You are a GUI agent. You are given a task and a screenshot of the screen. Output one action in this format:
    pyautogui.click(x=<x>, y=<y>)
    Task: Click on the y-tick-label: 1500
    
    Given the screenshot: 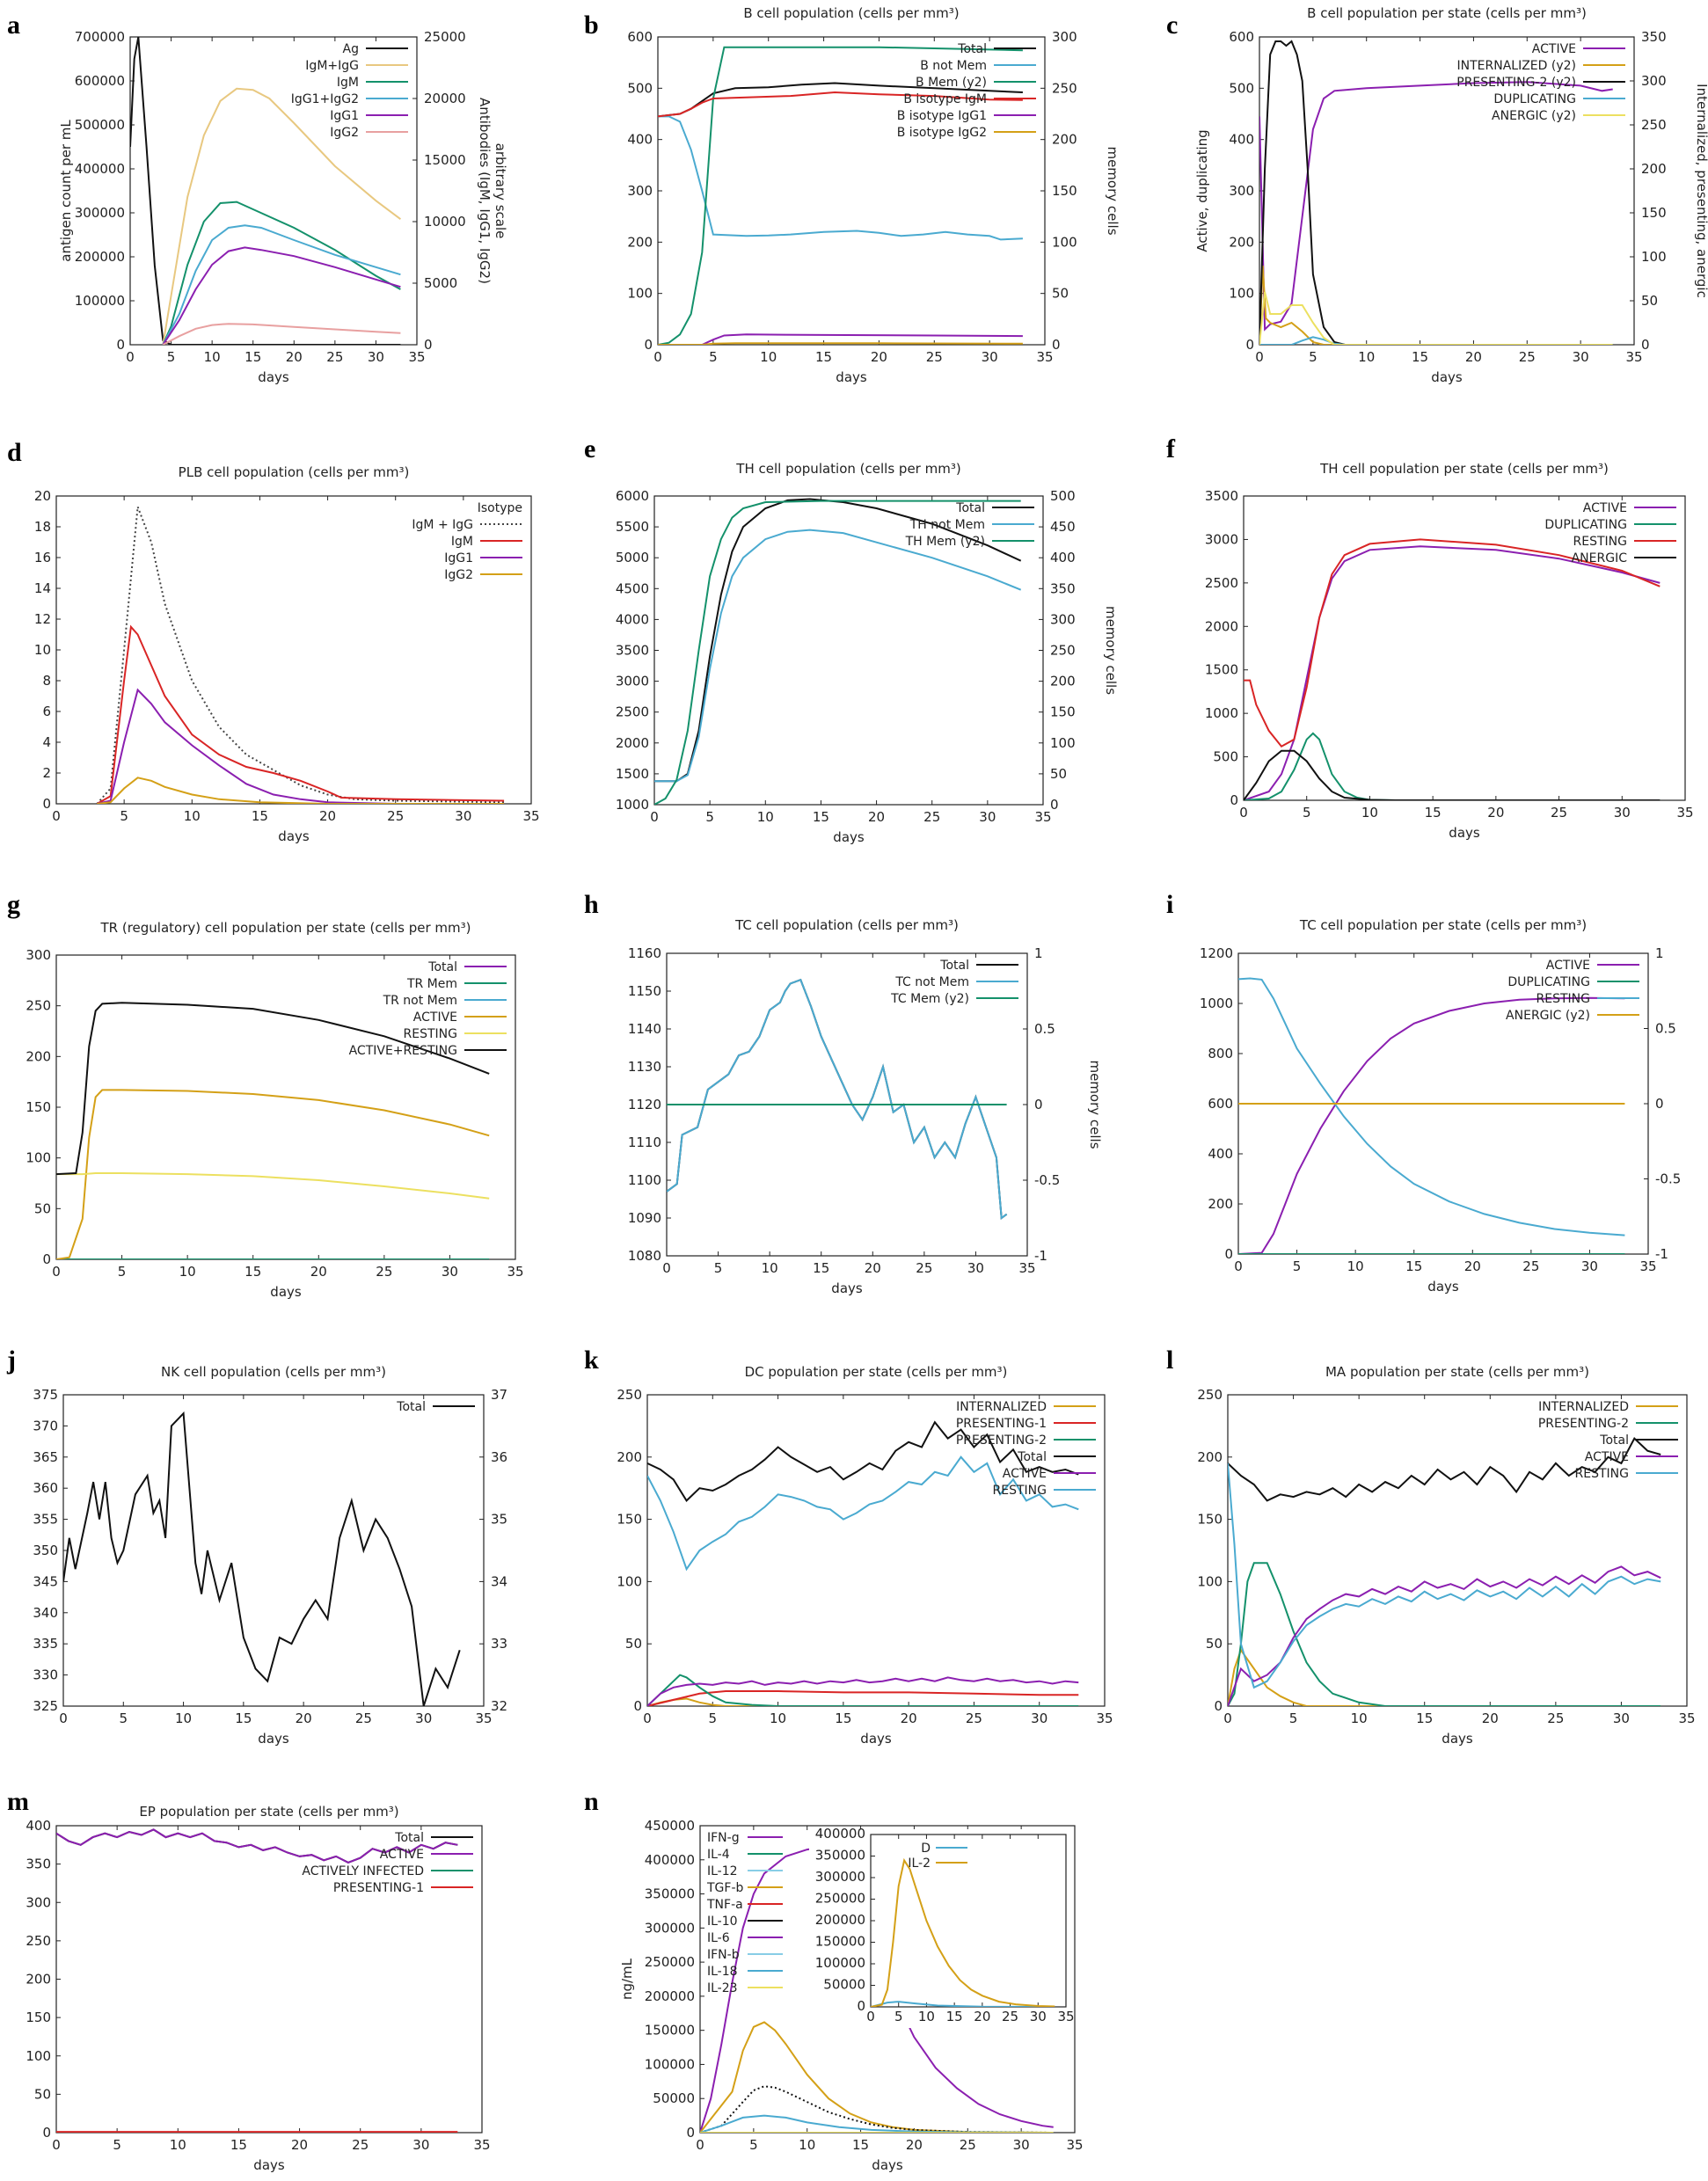 What is the action you would take?
    pyautogui.click(x=1221, y=670)
    